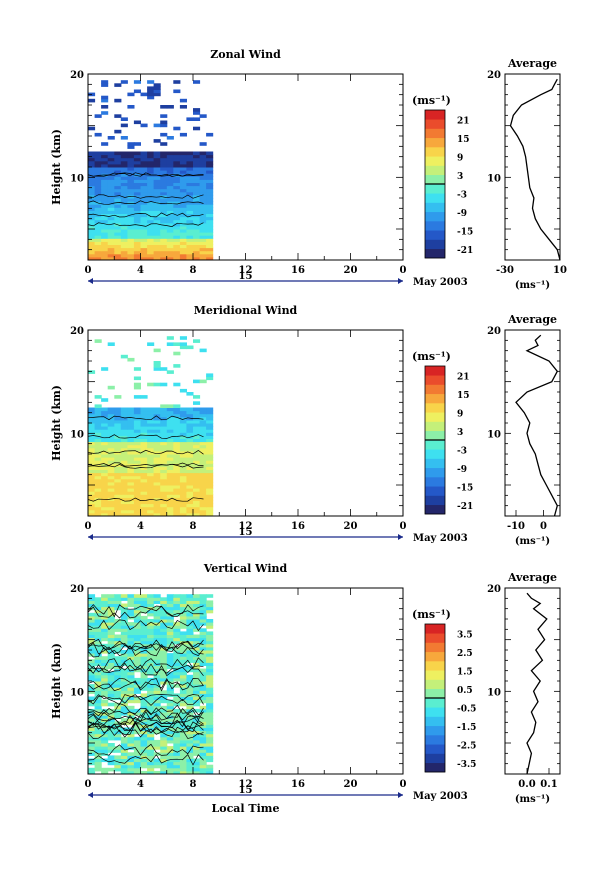 This screenshot has height=873, width=616. I want to click on colorbar-tick-label: 9, so click(460, 414).